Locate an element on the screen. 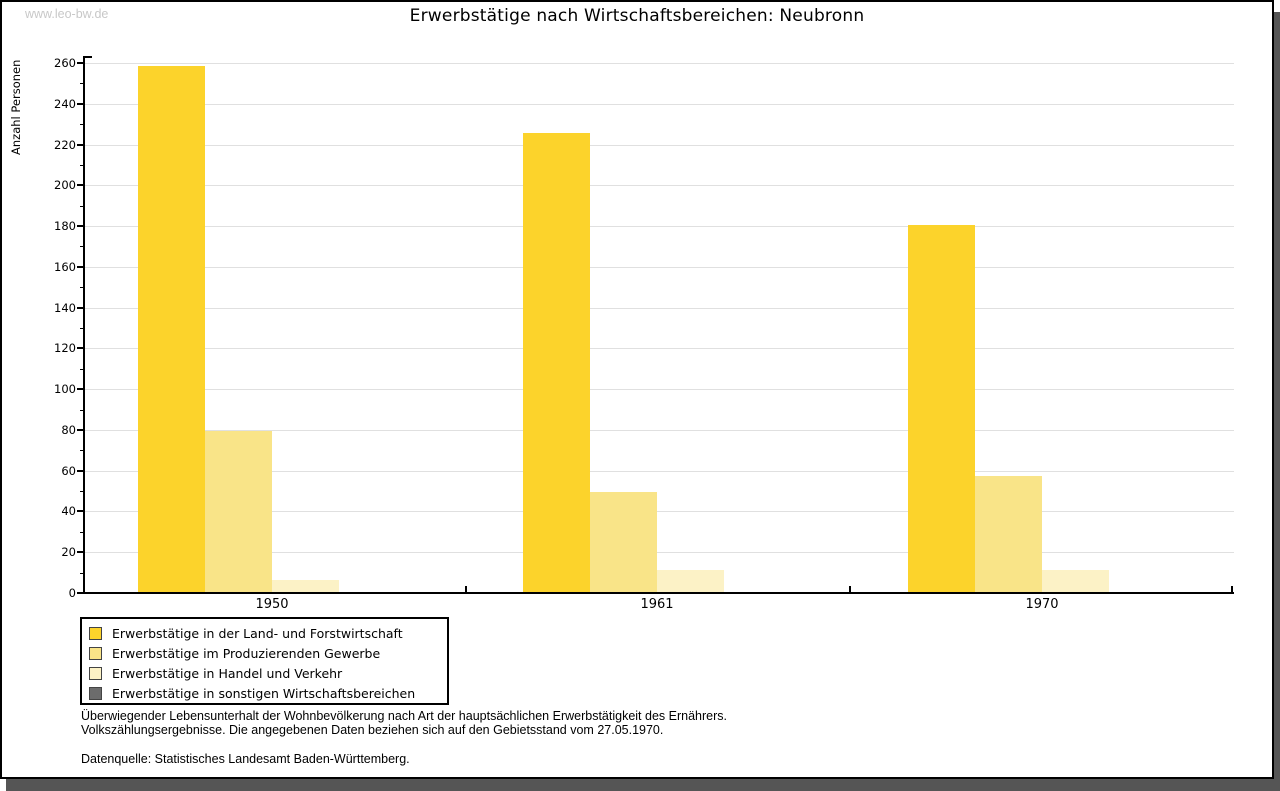  bar-1961-s3 is located at coordinates (690, 581).